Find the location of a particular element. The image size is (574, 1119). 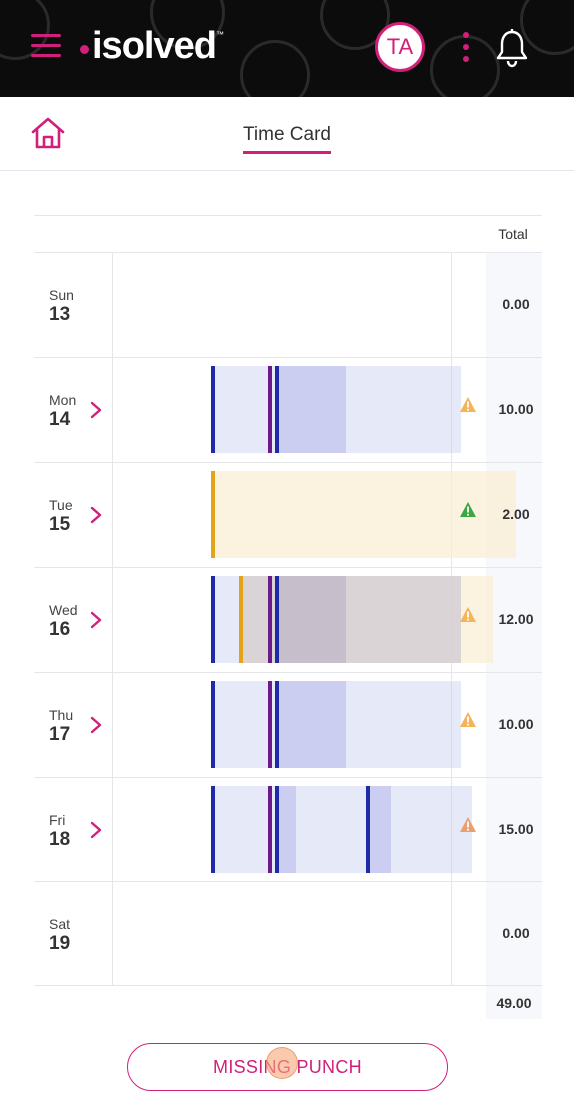

day-total: 2.00 is located at coordinates (516, 514).